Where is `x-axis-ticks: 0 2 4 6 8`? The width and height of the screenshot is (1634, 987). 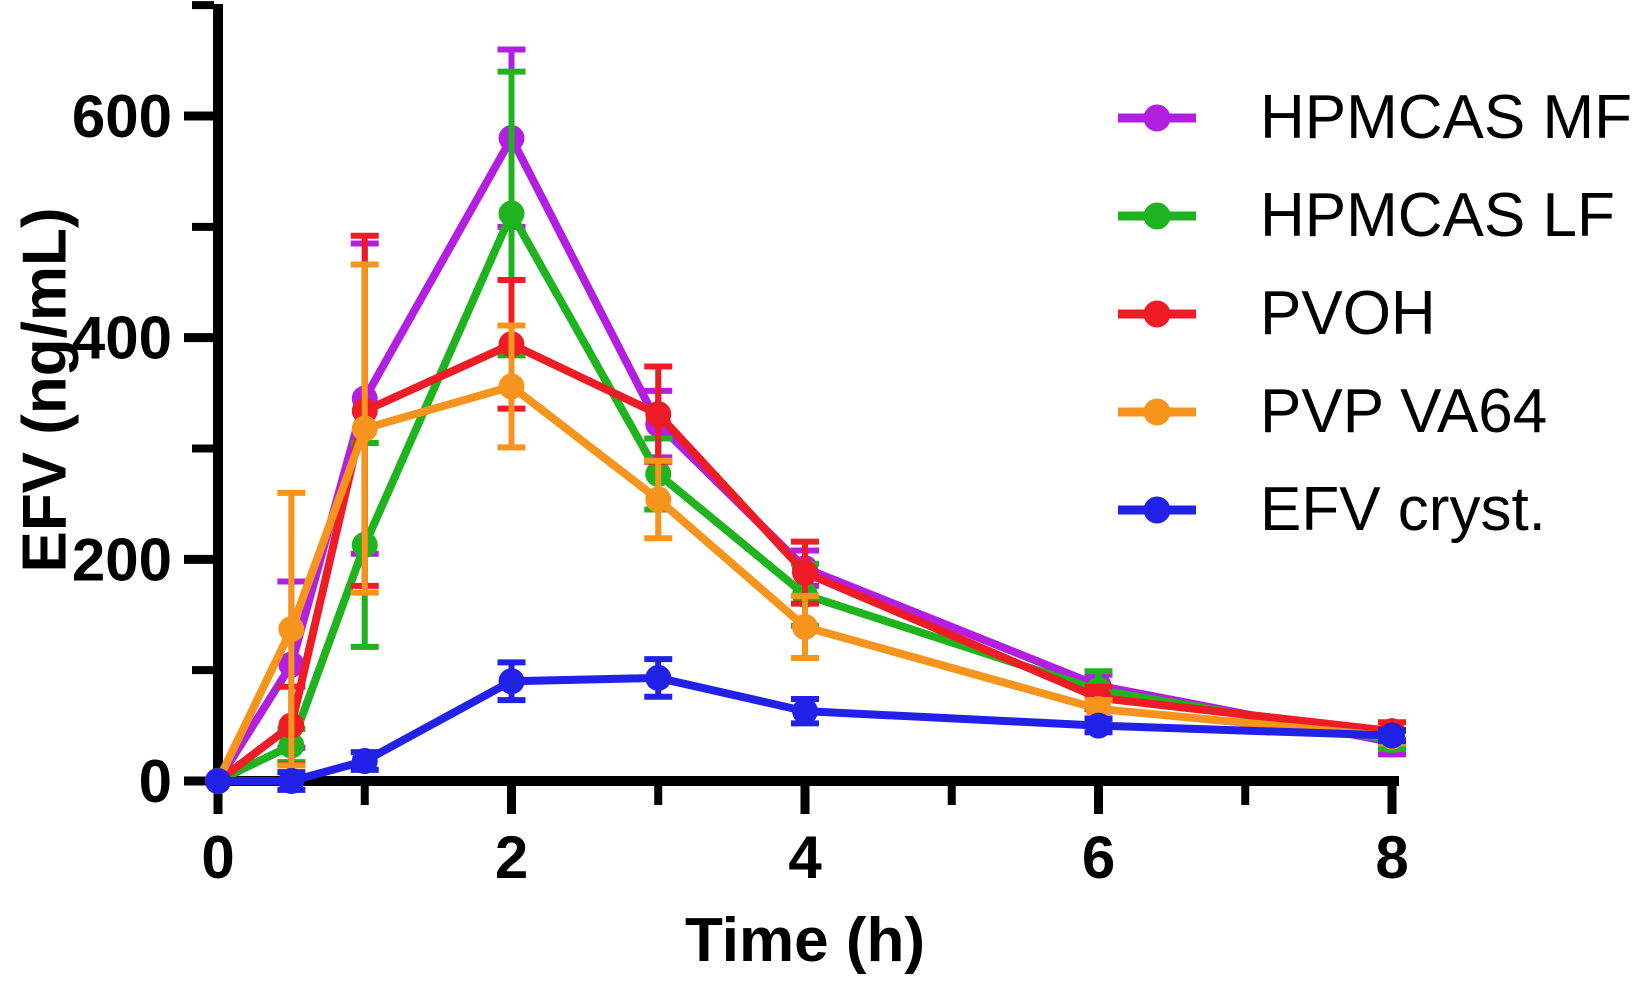
x-axis-ticks: 0 2 4 6 8 is located at coordinates (805, 834).